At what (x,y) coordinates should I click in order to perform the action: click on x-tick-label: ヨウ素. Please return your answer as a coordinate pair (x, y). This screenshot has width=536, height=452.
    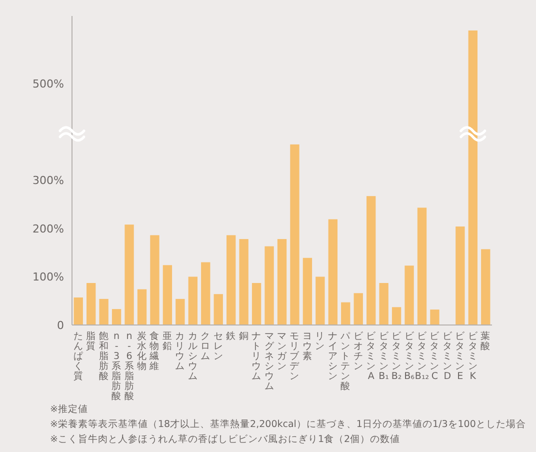
    Looking at the image, I should click on (307, 346).